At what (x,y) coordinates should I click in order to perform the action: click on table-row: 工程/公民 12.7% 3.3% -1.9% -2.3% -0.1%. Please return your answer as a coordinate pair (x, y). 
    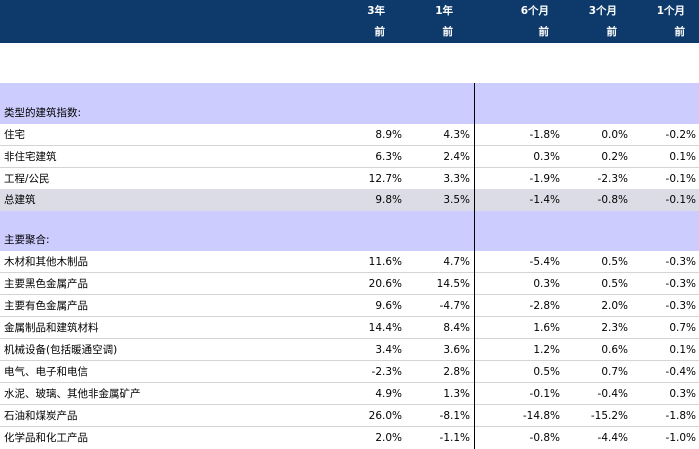
    Looking at the image, I should click on (349, 179).